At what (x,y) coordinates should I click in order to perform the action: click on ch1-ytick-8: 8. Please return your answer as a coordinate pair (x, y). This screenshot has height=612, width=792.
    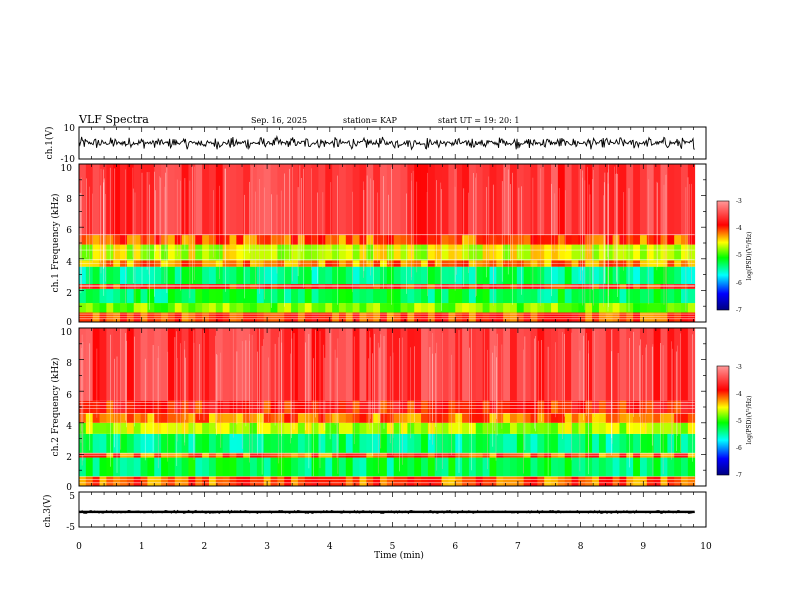
    Looking at the image, I should click on (69, 200).